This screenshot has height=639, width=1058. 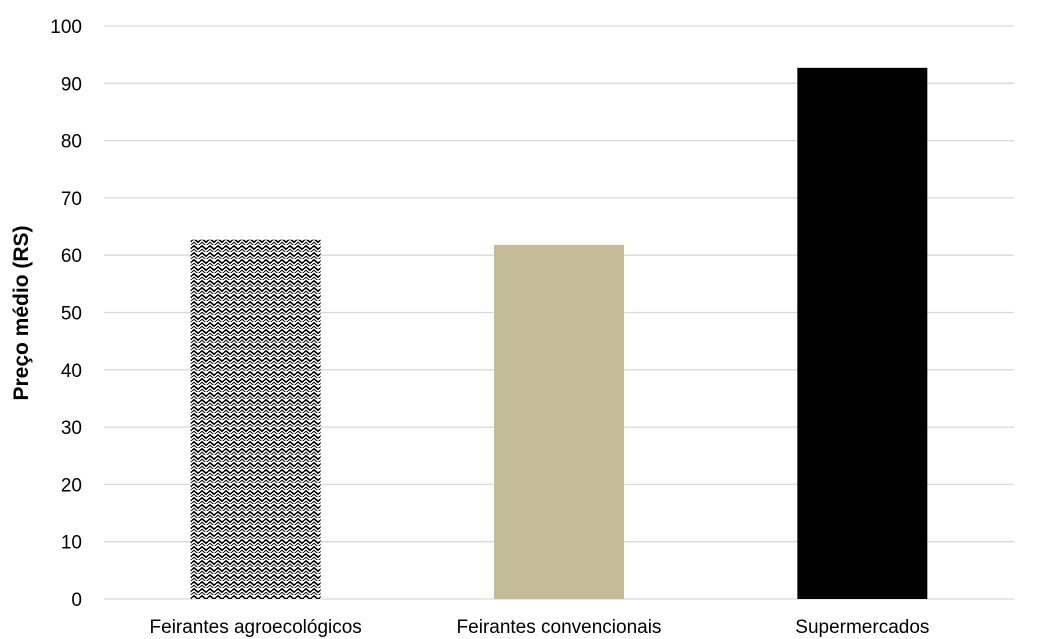 I want to click on x-category-label: Feirantes agroecológicos, so click(x=256, y=627).